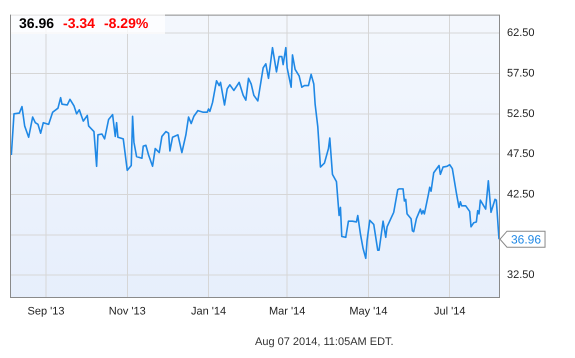  What do you see at coordinates (450, 312) in the screenshot?
I see `x-tick-label: Jul '14` at bounding box center [450, 312].